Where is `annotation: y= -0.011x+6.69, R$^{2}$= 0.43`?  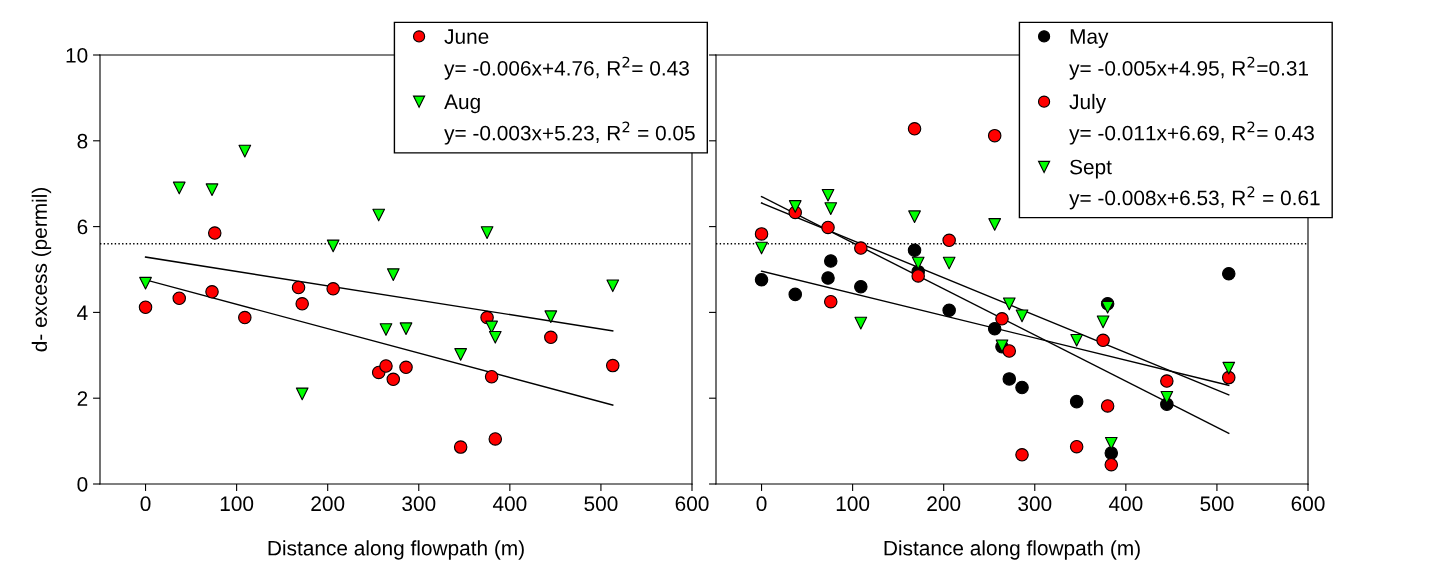 annotation: y= -0.011x+6.69, R$^{2}$= 0.43 is located at coordinates (1191, 133).